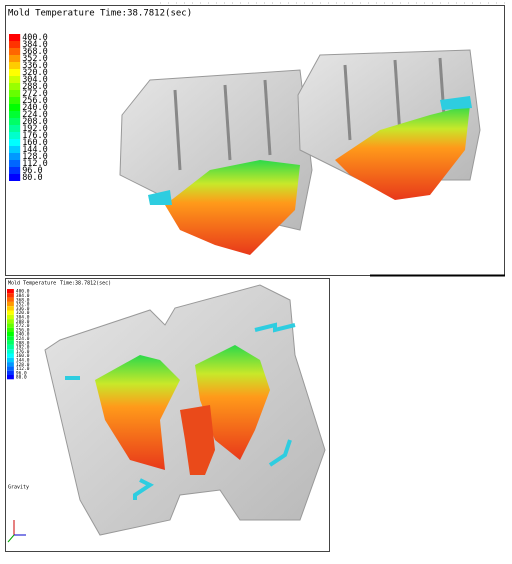  What do you see at coordinates (216, 162) in the screenshot?
I see `mold-left` at bounding box center [216, 162].